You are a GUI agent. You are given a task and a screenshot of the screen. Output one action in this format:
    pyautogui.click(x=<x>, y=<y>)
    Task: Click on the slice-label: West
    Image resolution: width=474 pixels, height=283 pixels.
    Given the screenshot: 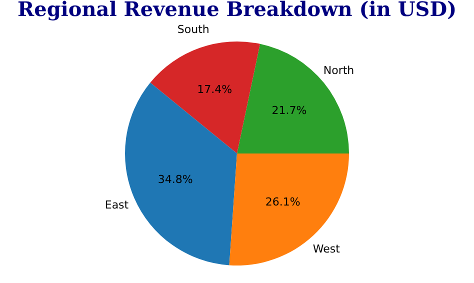 What is the action you would take?
    pyautogui.click(x=326, y=249)
    